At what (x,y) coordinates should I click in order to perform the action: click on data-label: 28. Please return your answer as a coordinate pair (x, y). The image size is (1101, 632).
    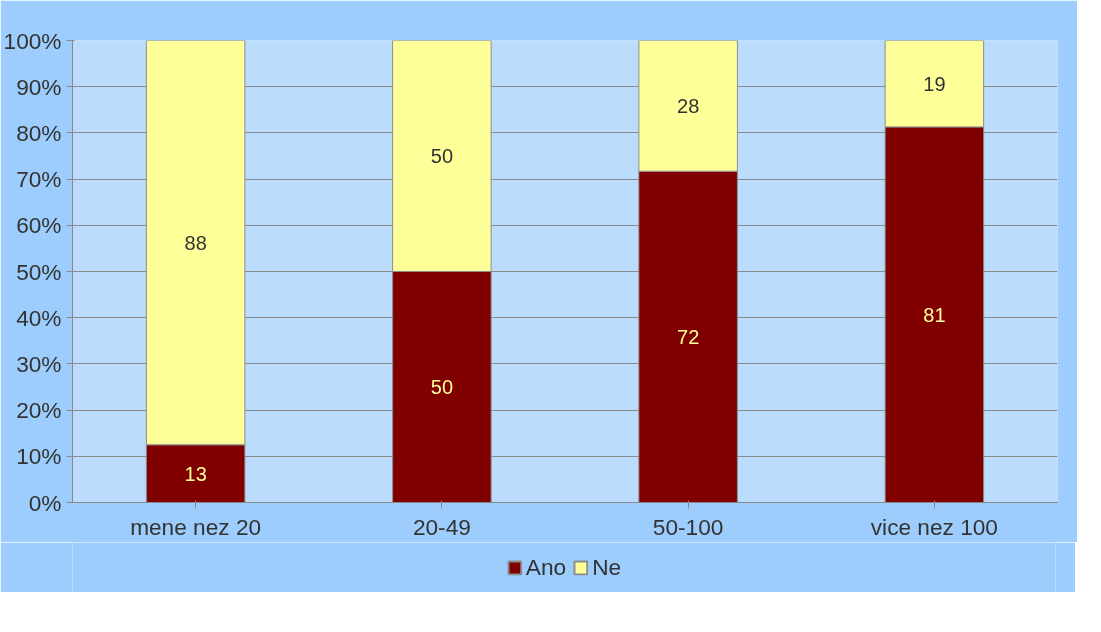
    Looking at the image, I should click on (688, 105).